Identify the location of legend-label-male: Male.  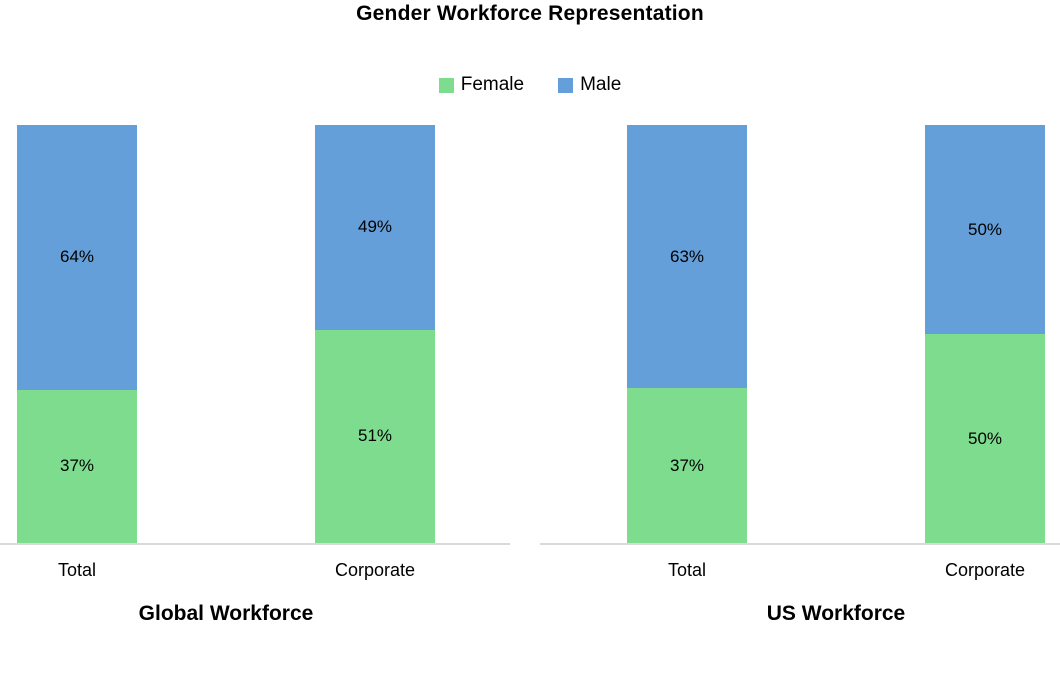
(601, 84).